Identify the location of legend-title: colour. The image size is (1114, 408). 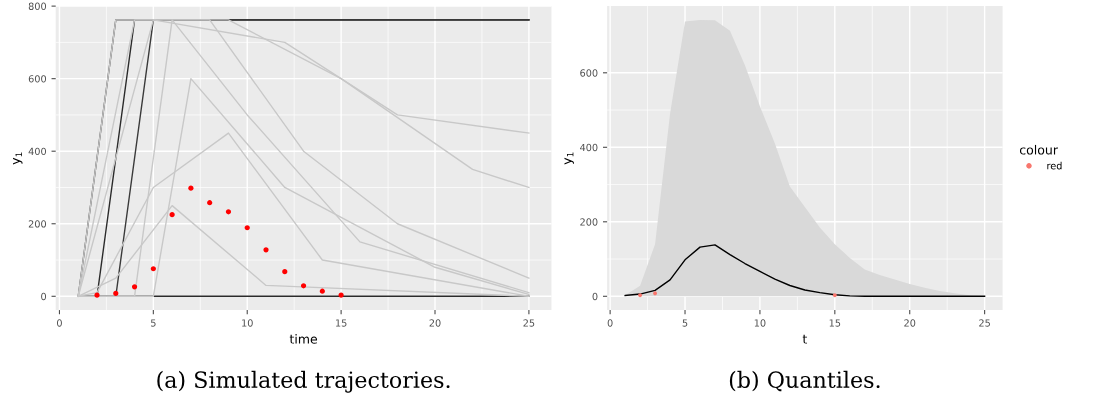
(1038, 149).